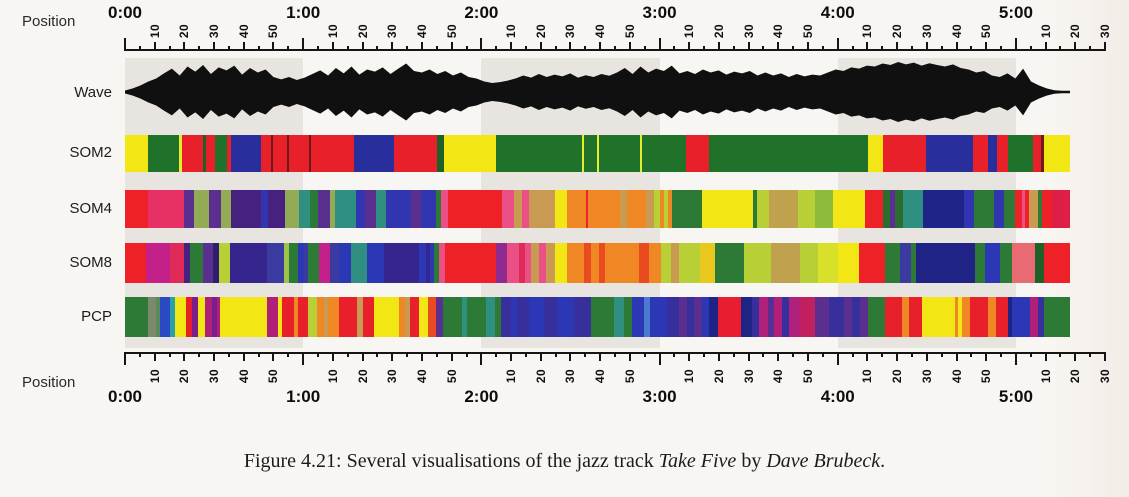  I want to click on second-tick-label: 50, so click(273, 376).